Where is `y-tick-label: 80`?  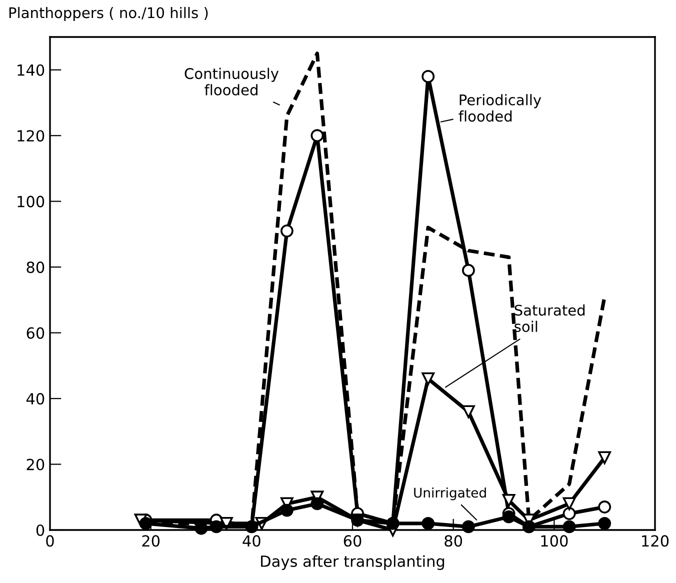 y-tick-label: 80 is located at coordinates (35, 268).